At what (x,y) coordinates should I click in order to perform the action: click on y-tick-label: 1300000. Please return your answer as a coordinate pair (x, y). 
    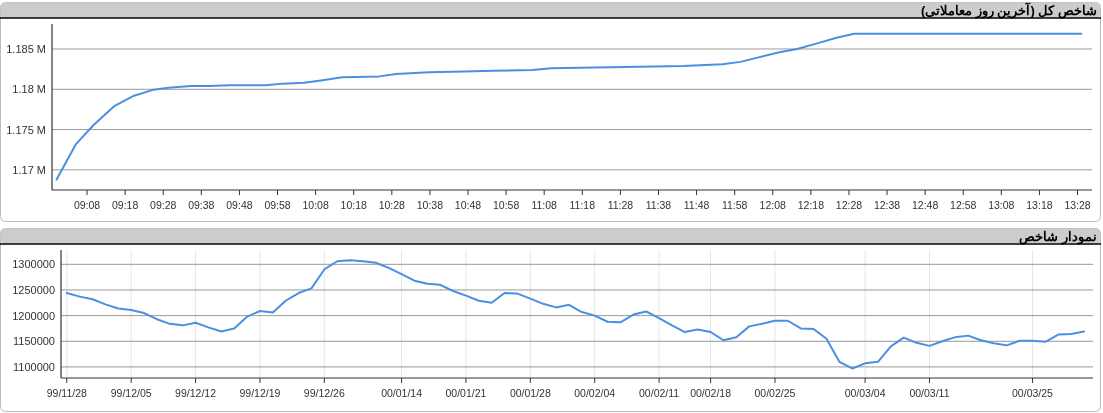
    Looking at the image, I should click on (33, 264).